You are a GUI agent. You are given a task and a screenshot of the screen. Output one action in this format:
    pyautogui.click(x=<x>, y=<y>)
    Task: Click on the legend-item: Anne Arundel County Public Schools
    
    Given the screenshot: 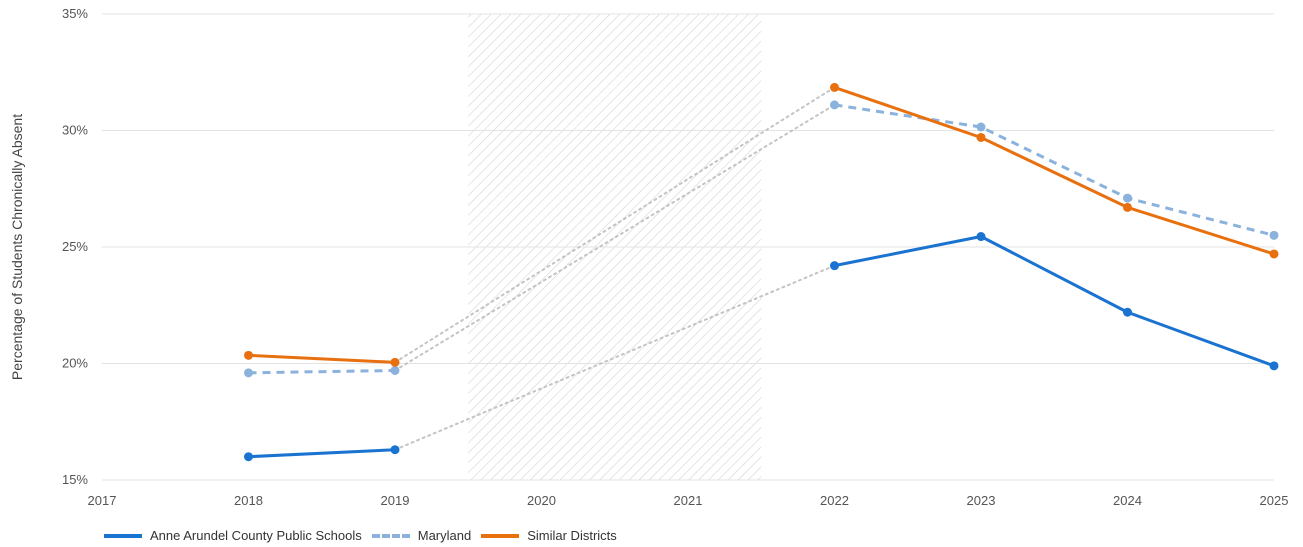 What is the action you would take?
    pyautogui.click(x=233, y=535)
    